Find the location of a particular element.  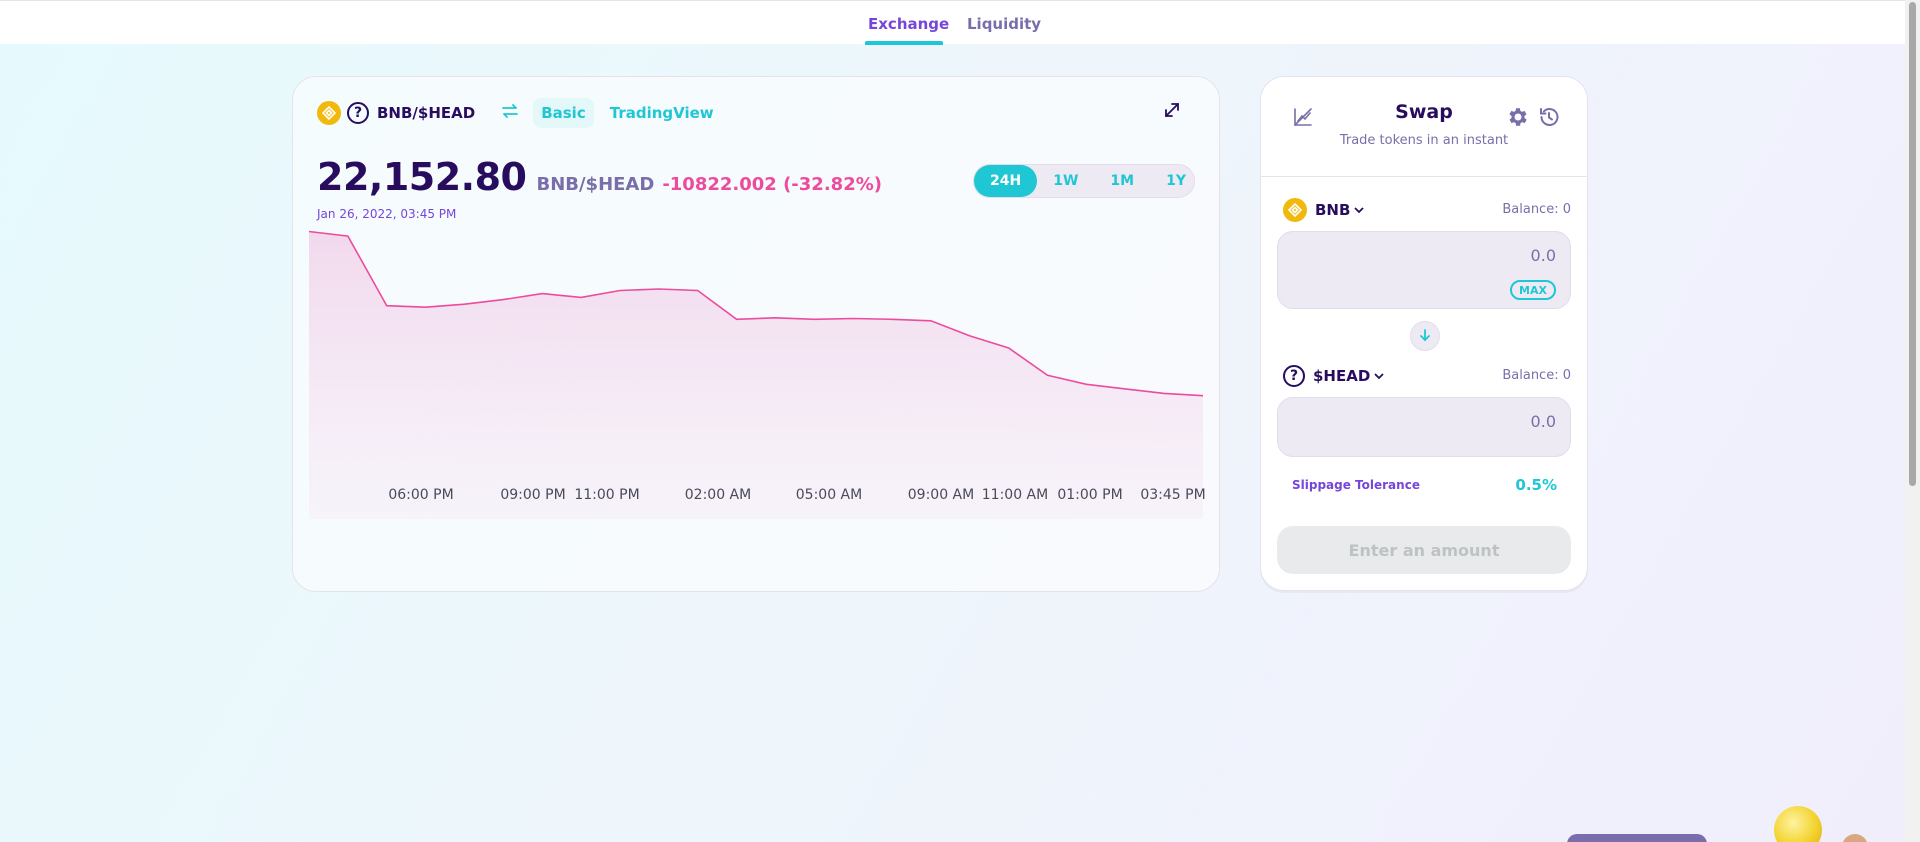

pair-header: ? BNB/$HEAD Basic TradingView is located at coordinates (519, 113).